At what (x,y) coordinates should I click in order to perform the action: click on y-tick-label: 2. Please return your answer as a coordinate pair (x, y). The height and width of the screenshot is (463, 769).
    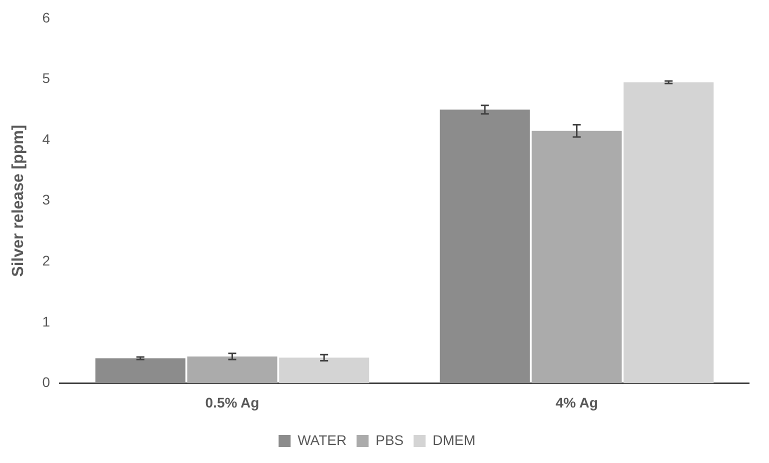
    Looking at the image, I should click on (46, 260).